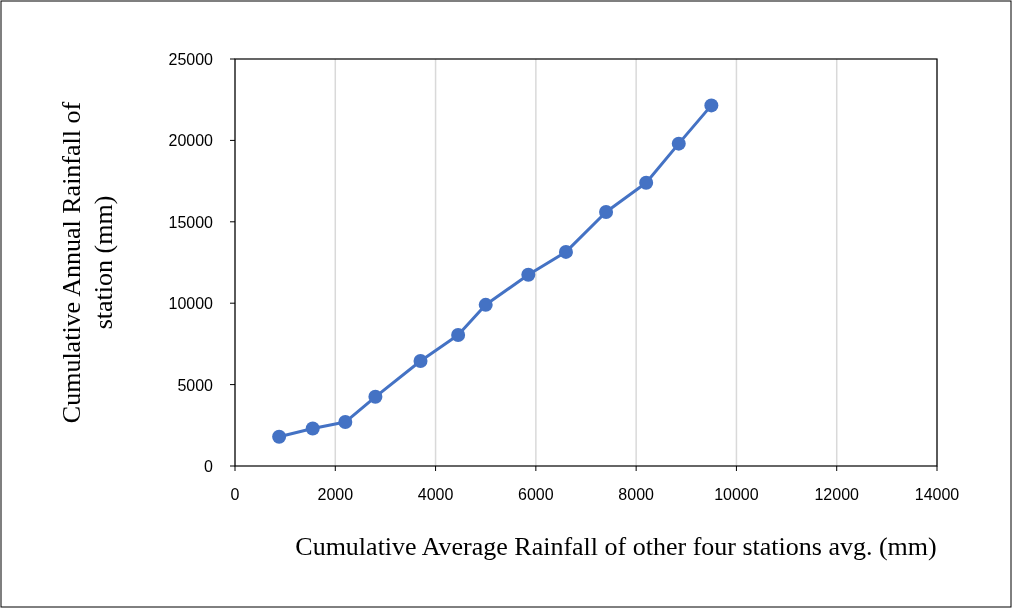 The height and width of the screenshot is (608, 1012). Describe the element at coordinates (435, 494) in the screenshot. I see `x-tick-label: 4000` at that location.